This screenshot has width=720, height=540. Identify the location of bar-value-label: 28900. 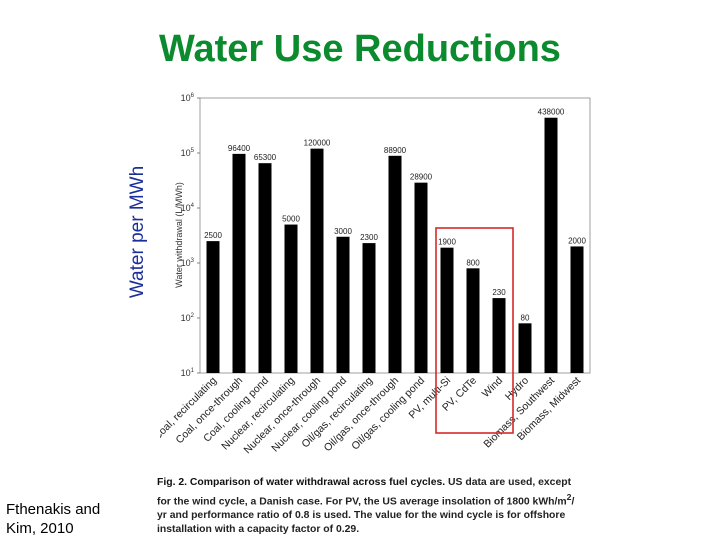
(421, 177).